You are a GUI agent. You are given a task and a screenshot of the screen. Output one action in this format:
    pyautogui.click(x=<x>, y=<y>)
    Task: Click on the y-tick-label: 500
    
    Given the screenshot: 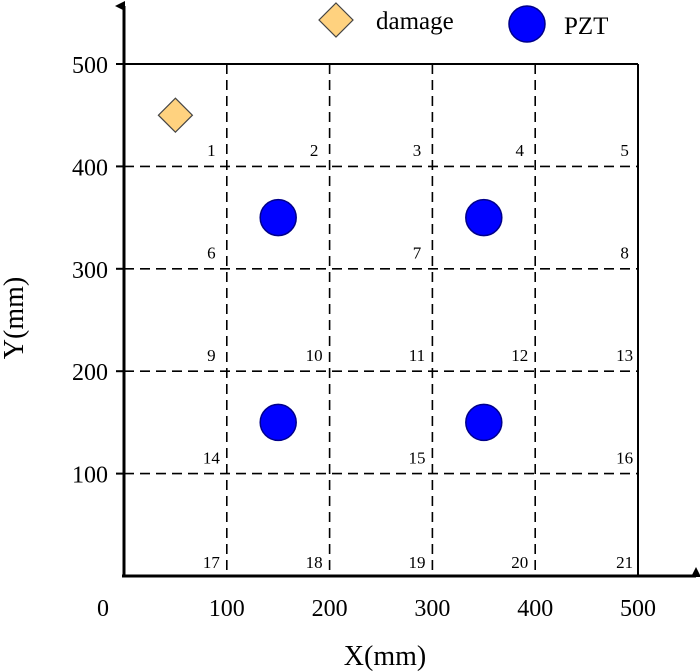 What is the action you would take?
    pyautogui.click(x=90, y=66)
    